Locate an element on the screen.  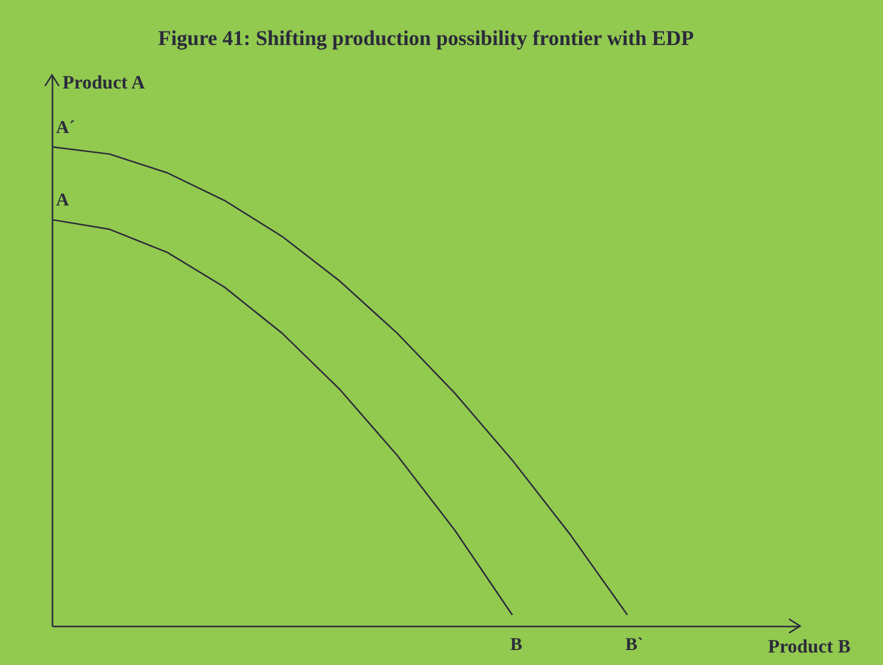
chart-title: Figure 41: Shifting production possibility frontier with EDP is located at coordinates (426, 38).